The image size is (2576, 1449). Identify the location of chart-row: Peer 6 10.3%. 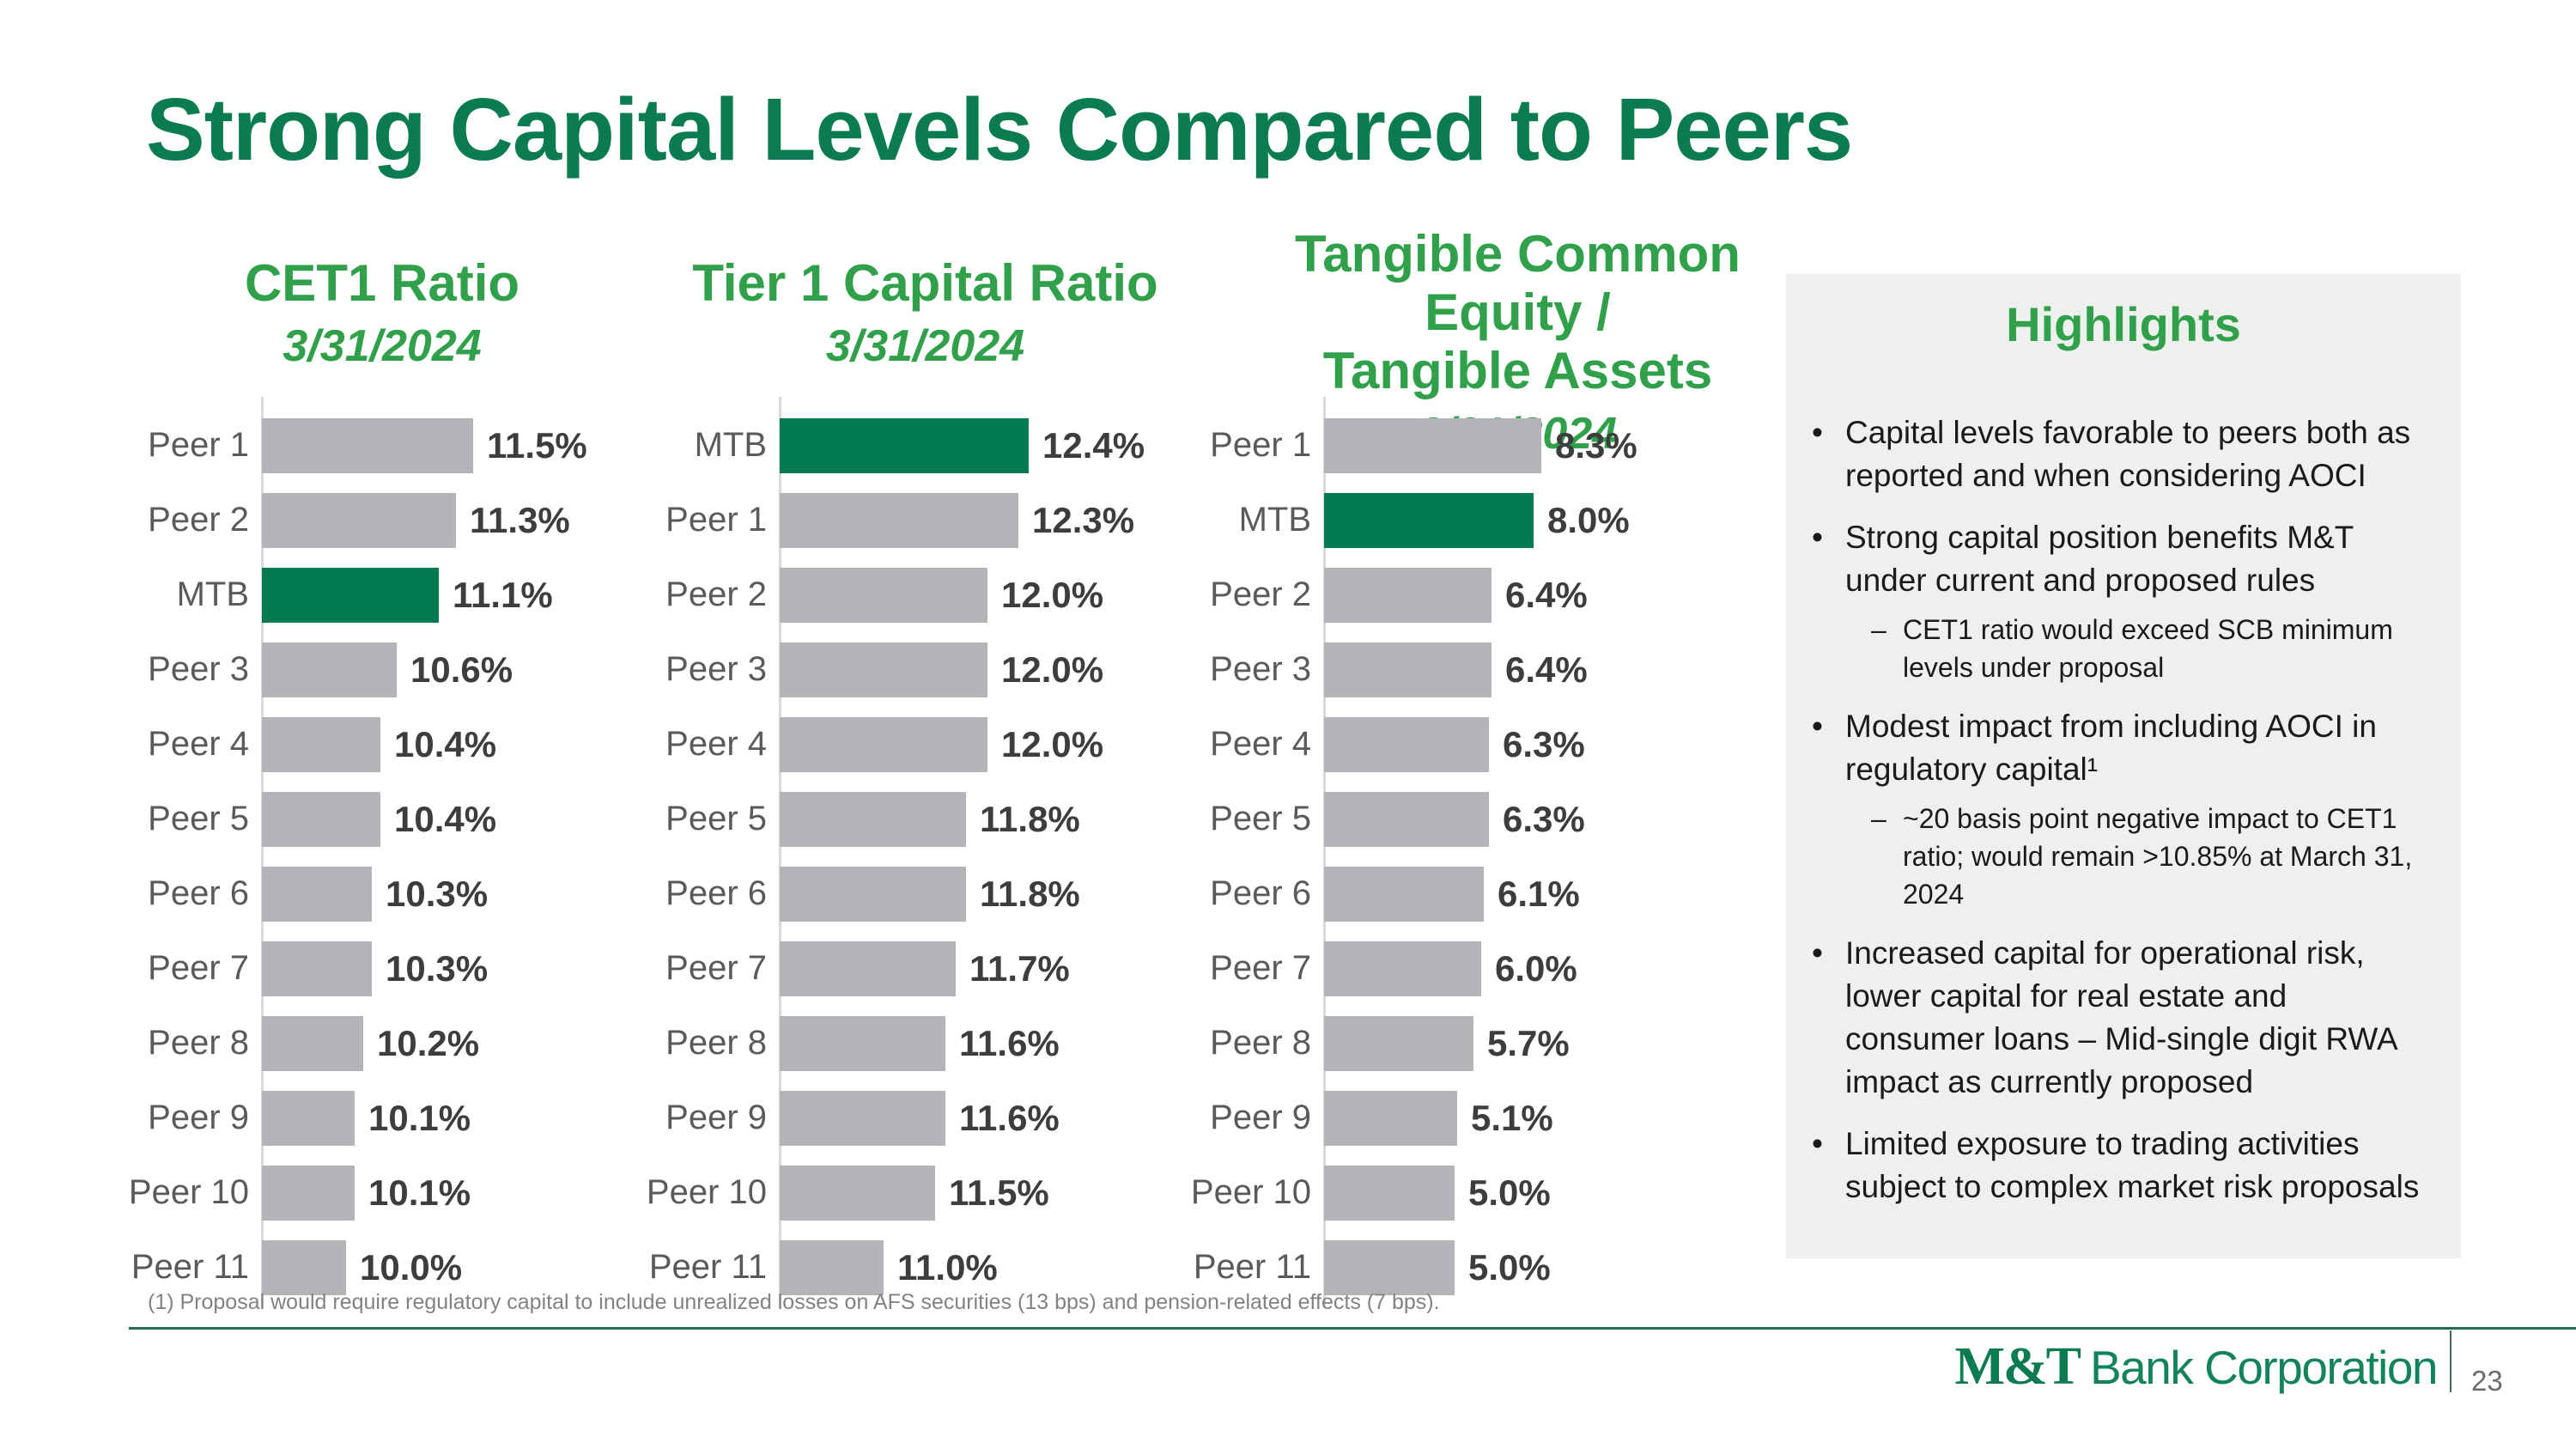
(350, 893).